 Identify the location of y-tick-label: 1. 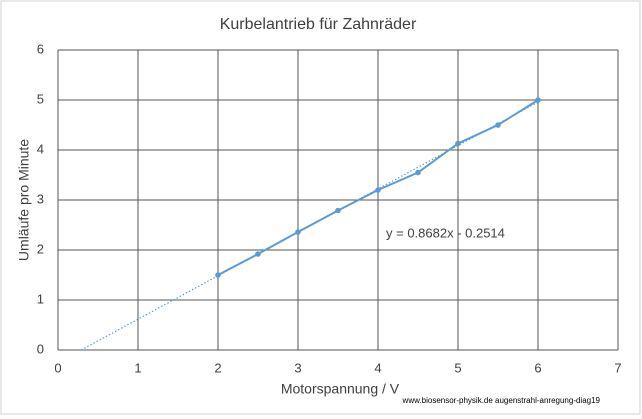
(40, 298).